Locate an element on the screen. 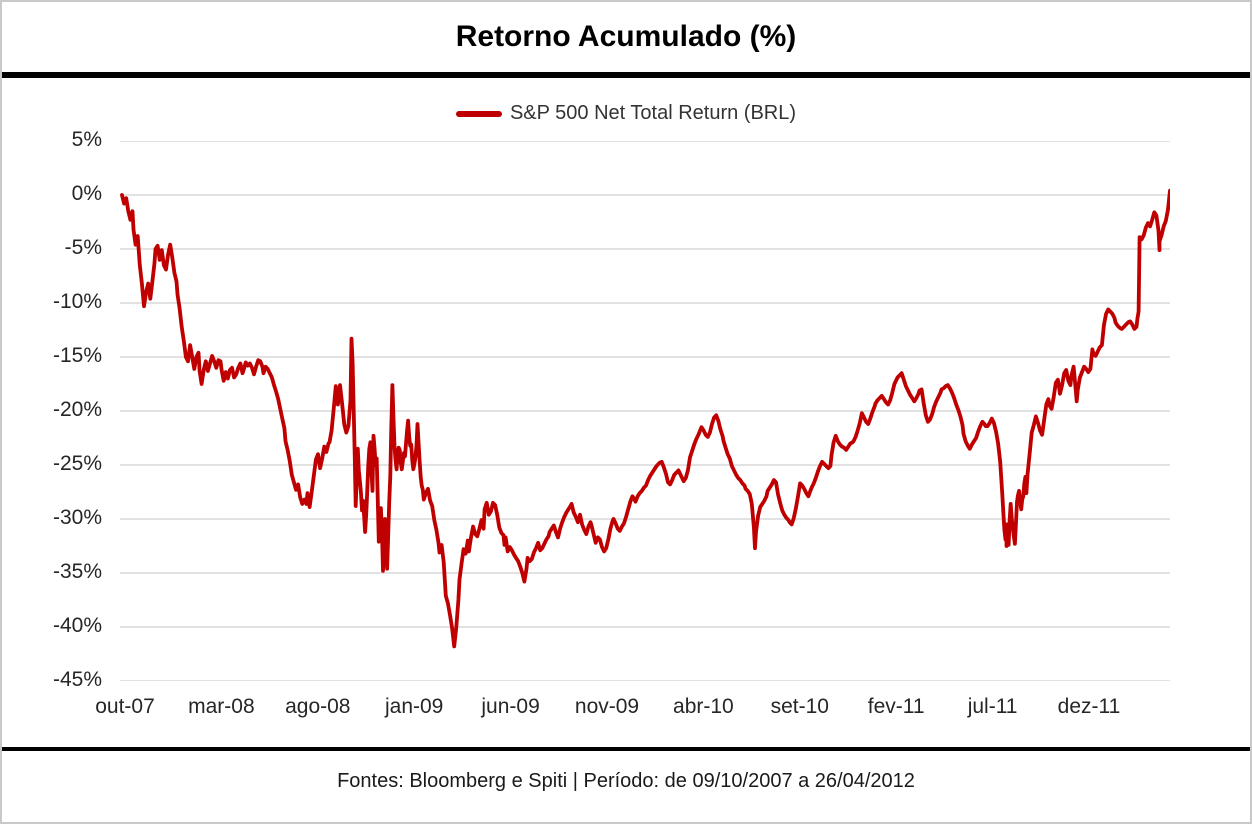 The width and height of the screenshot is (1252, 824). y-tick-label: -10% is located at coordinates (77, 301).